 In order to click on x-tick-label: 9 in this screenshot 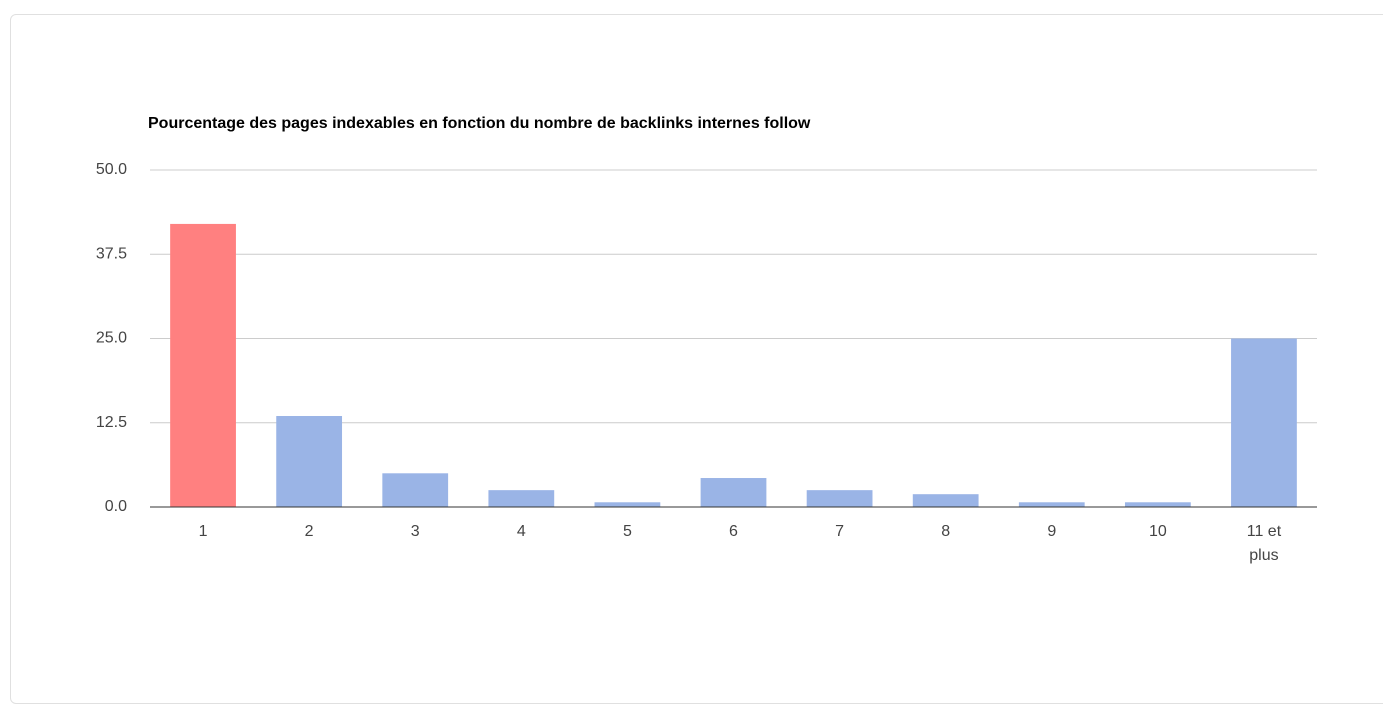, I will do `click(1052, 531)`.